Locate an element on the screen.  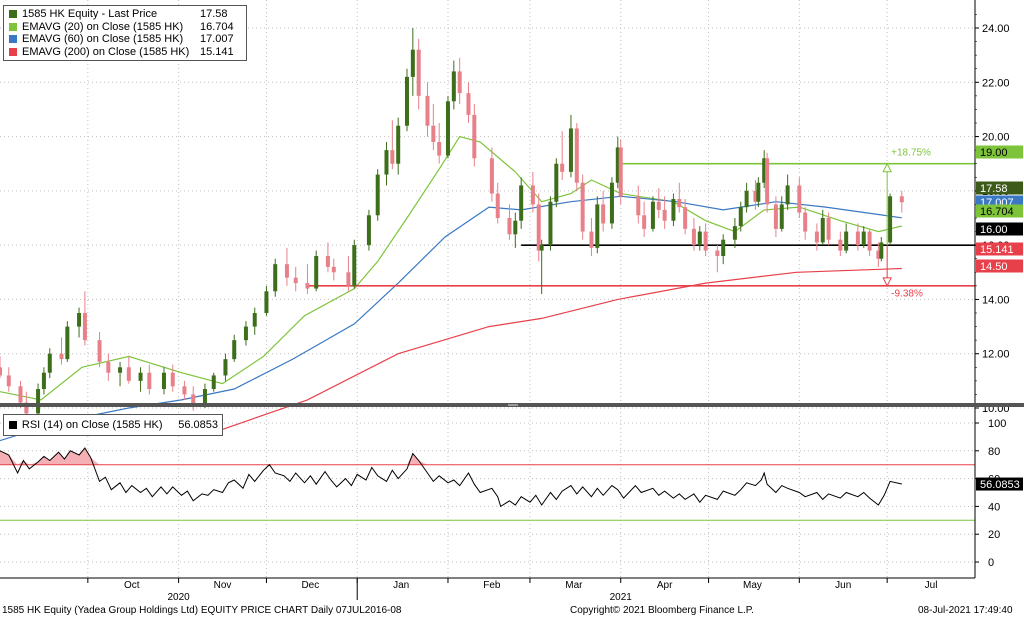
percent-annotation: +18.75% is located at coordinates (911, 153).